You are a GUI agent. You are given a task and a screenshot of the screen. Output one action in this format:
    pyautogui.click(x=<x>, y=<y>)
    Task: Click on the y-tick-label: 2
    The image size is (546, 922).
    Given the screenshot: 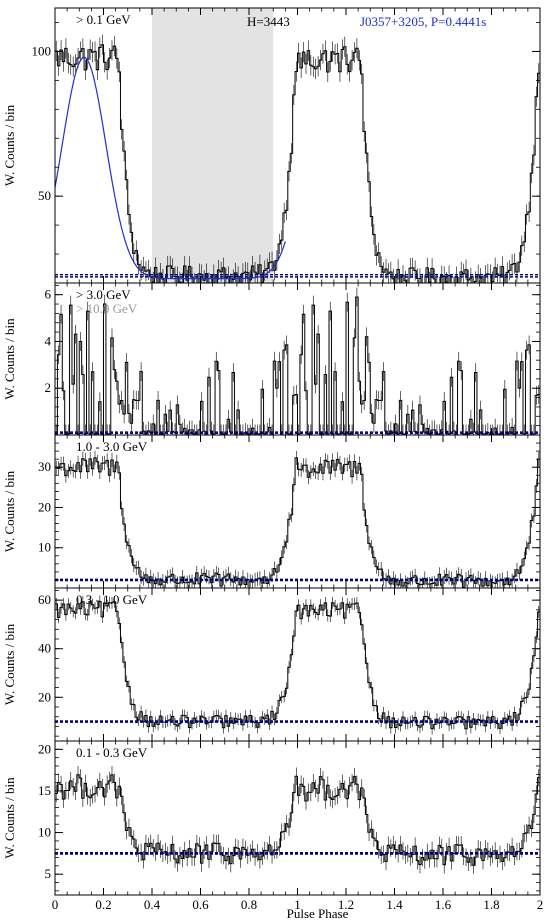 What is the action you would take?
    pyautogui.click(x=48, y=387)
    